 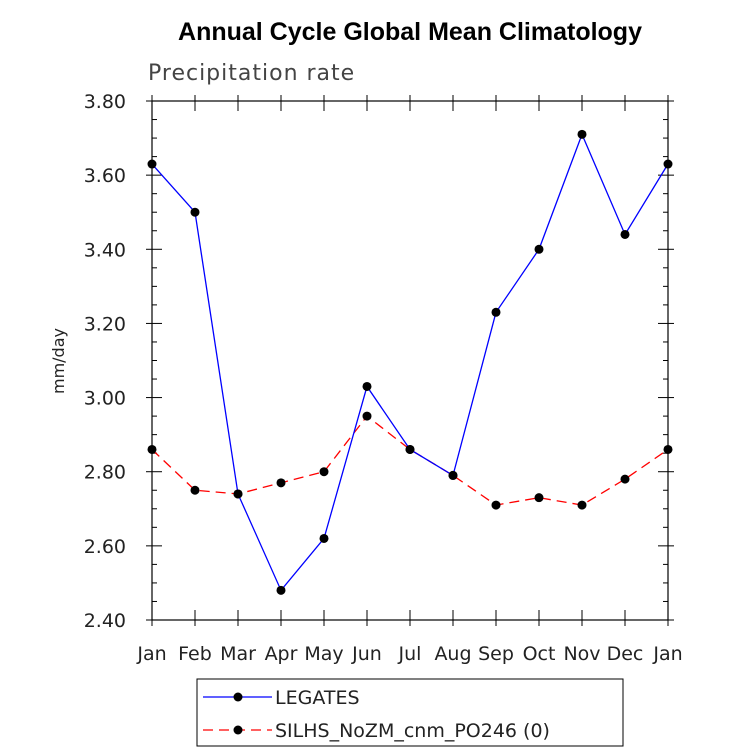 What do you see at coordinates (105, 176) in the screenshot?
I see `y-tick-label: 3.60` at bounding box center [105, 176].